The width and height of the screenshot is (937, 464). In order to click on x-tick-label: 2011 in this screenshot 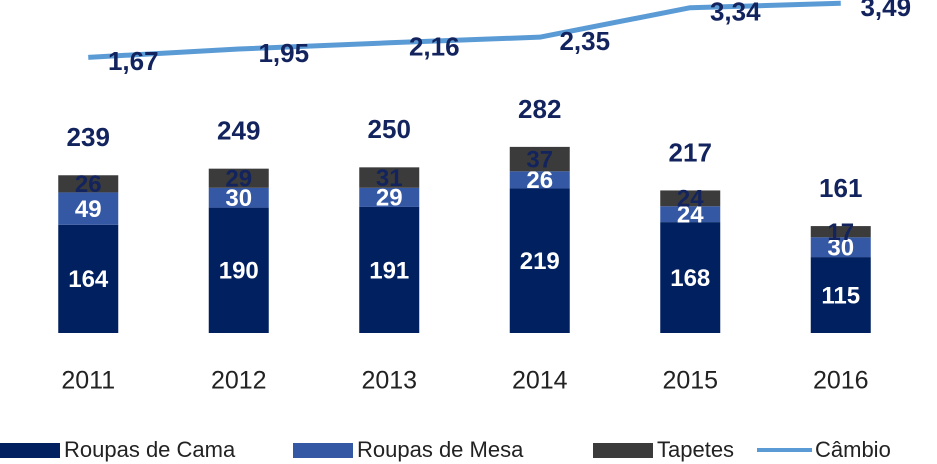, I will do `click(88, 381)`.